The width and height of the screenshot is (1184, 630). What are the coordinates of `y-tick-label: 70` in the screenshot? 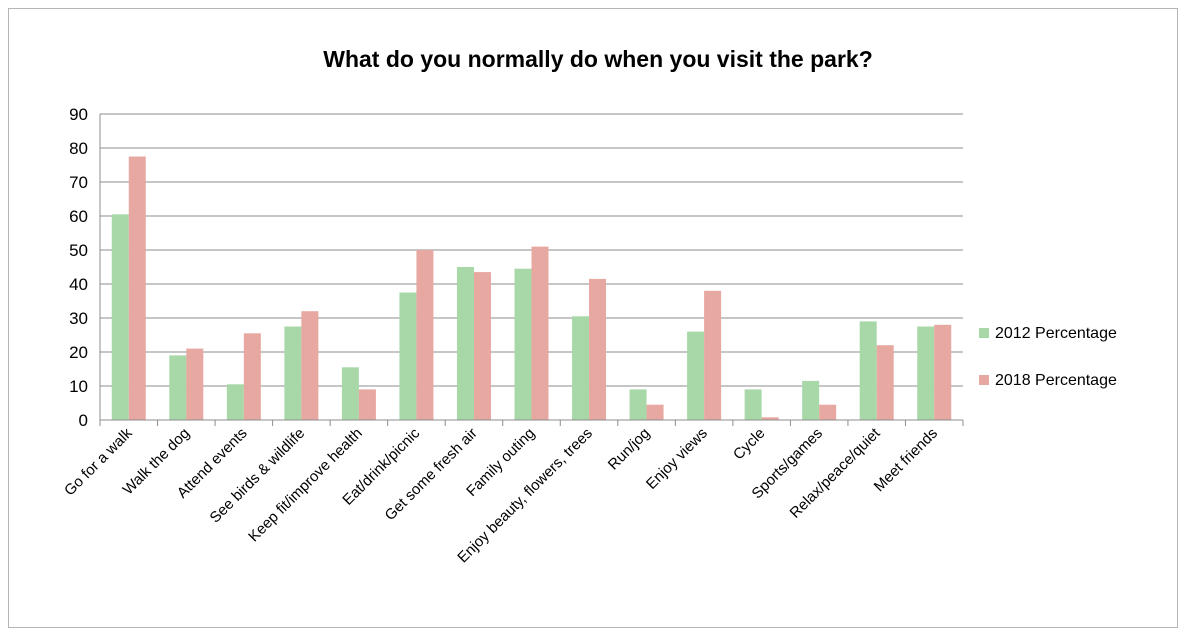 It's located at (78, 182).